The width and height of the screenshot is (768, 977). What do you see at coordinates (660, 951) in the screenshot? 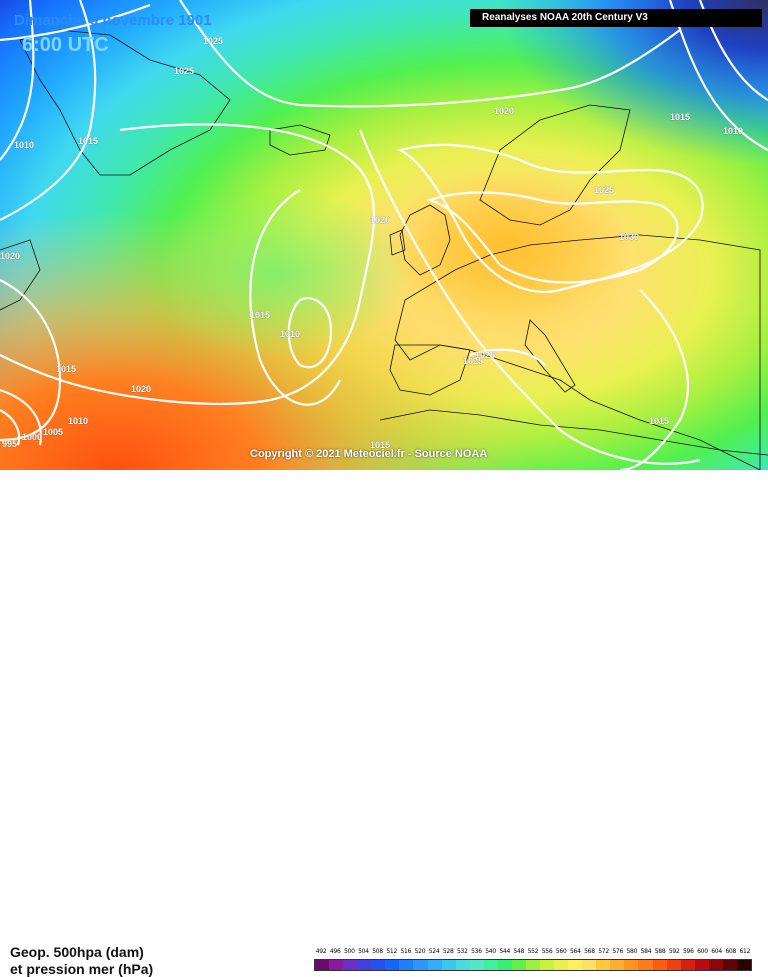
I see `scale-value: 588` at bounding box center [660, 951].